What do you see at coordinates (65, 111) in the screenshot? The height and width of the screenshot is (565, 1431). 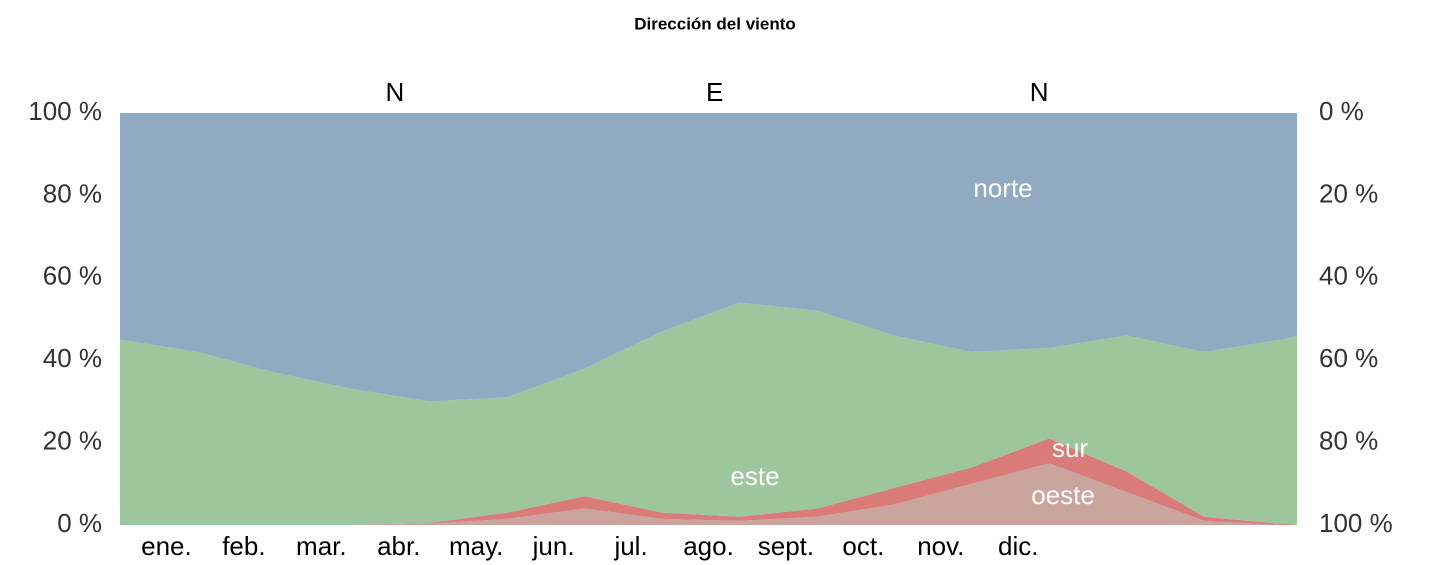 I see `y-tick-label: 100 %` at bounding box center [65, 111].